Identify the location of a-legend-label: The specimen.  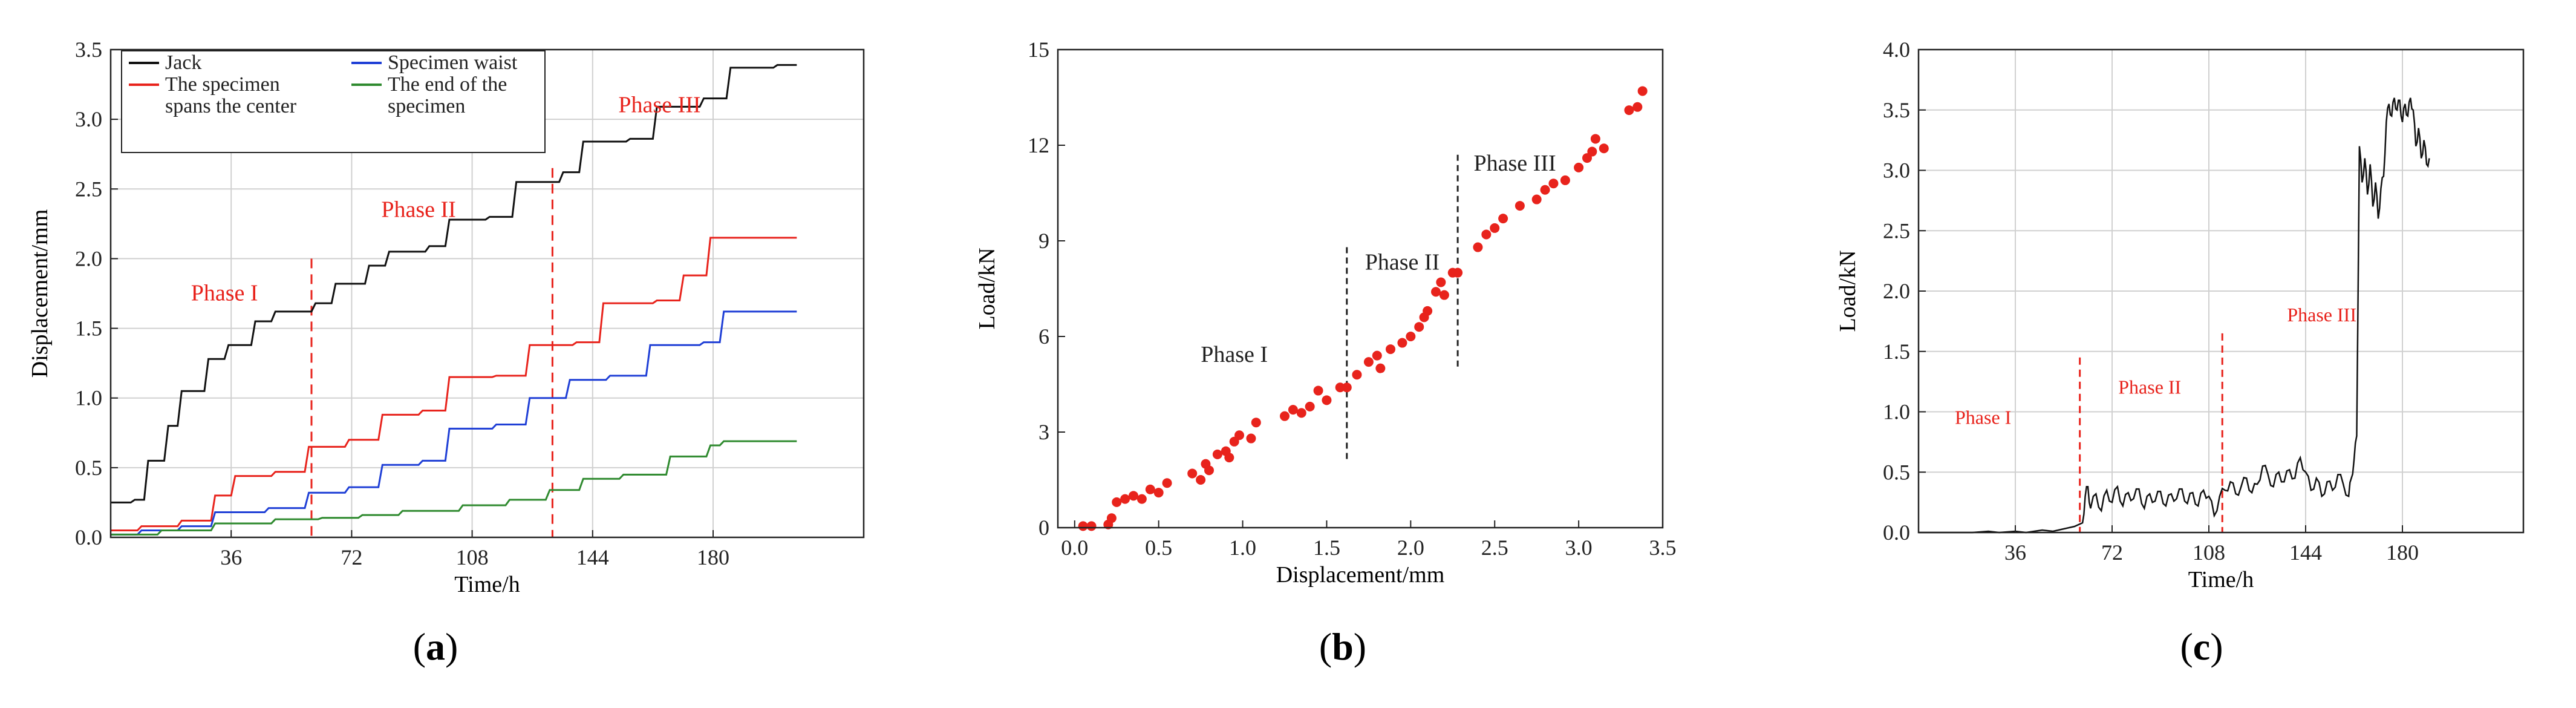
(222, 84).